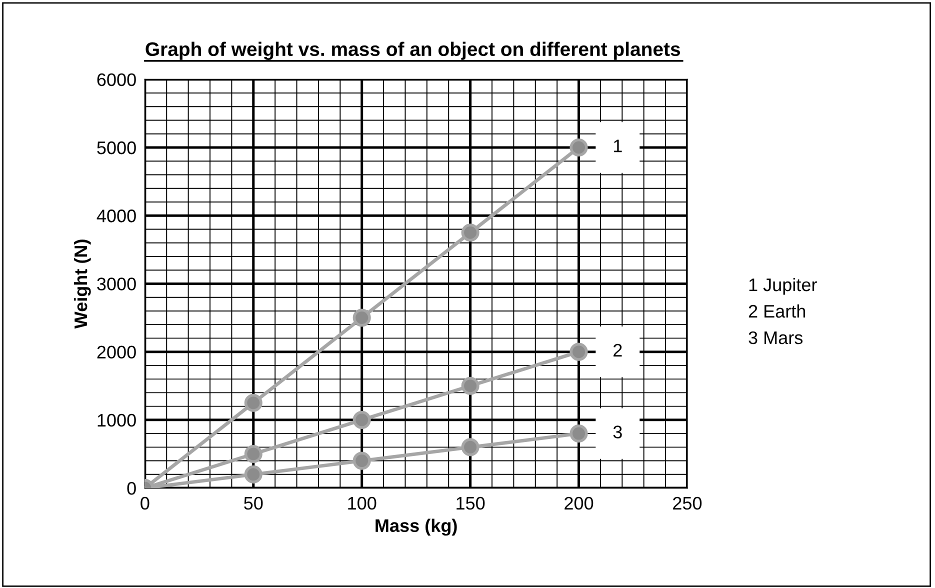 The height and width of the screenshot is (588, 935). Describe the element at coordinates (116, 352) in the screenshot. I see `y-tick-label: 2000` at that location.